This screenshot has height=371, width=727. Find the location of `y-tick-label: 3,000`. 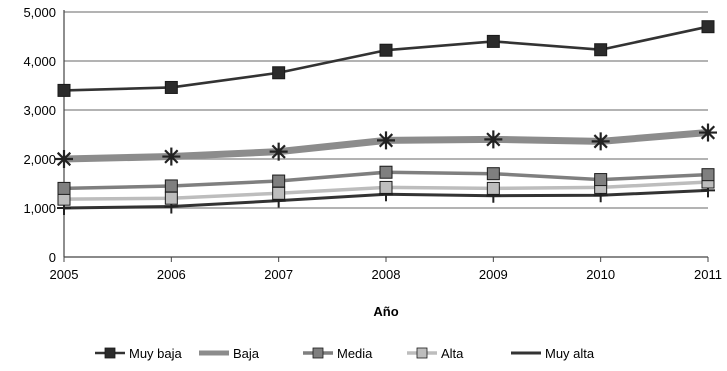

y-tick-label: 3,000 is located at coordinates (39, 110).